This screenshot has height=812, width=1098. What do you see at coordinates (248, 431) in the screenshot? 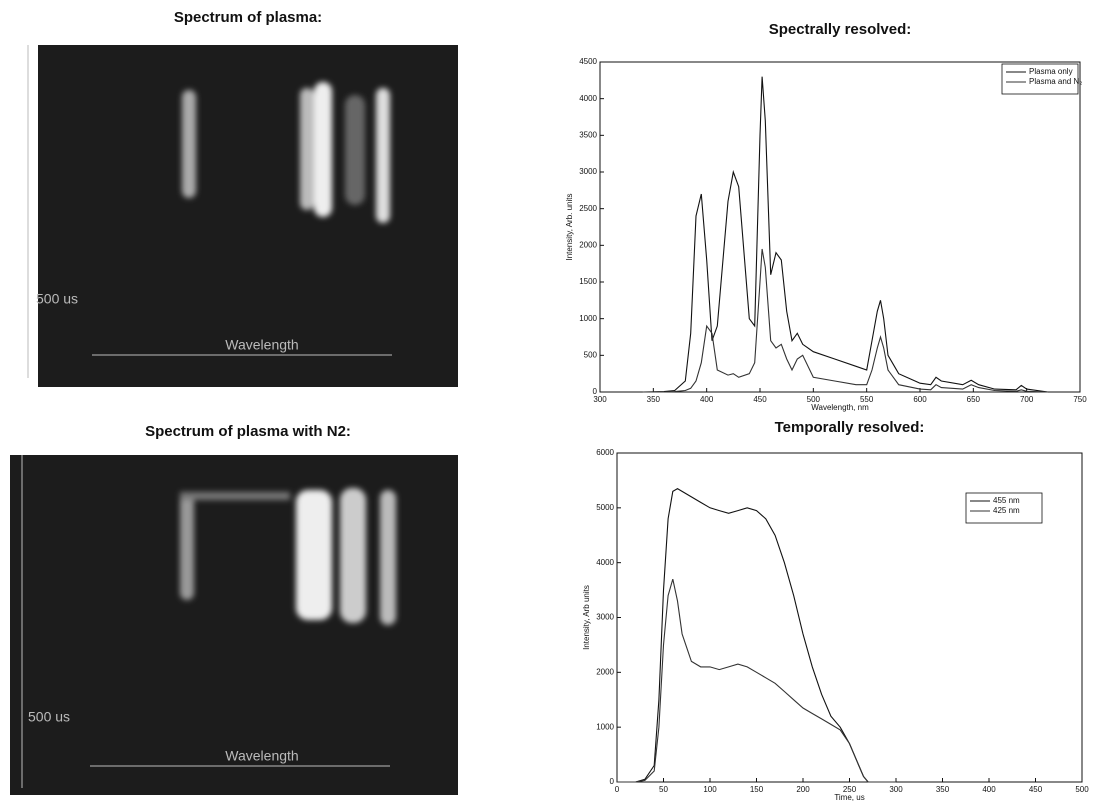
I see `image-title: Spectrum of plasma with N2:` at bounding box center [248, 431].